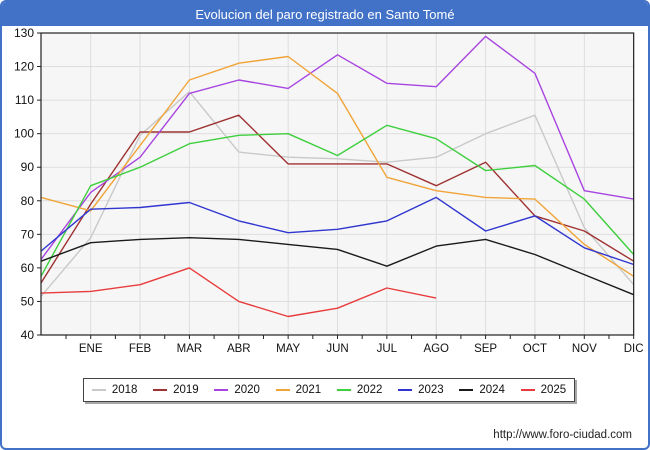  Describe the element at coordinates (28, 234) in the screenshot. I see `y-tick-label: 70` at that location.